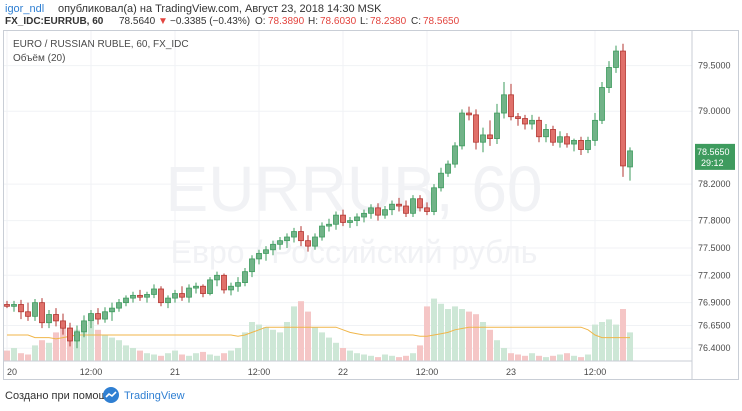 The height and width of the screenshot is (411, 742). What do you see at coordinates (137, 21) in the screenshot?
I see `last-price: 78.5640` at bounding box center [137, 21].